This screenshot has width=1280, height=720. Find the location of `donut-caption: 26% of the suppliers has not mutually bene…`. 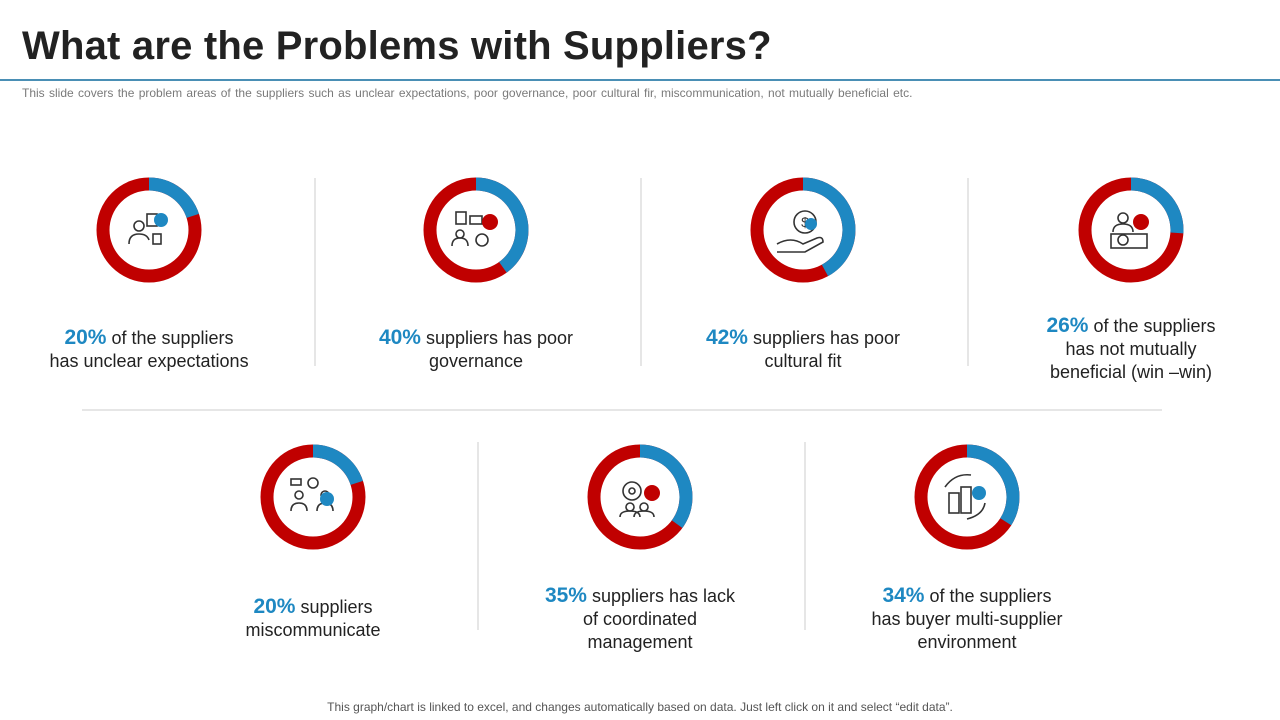

donut-caption: 26% of the suppliers has not mutually bene… is located at coordinates (1131, 349).